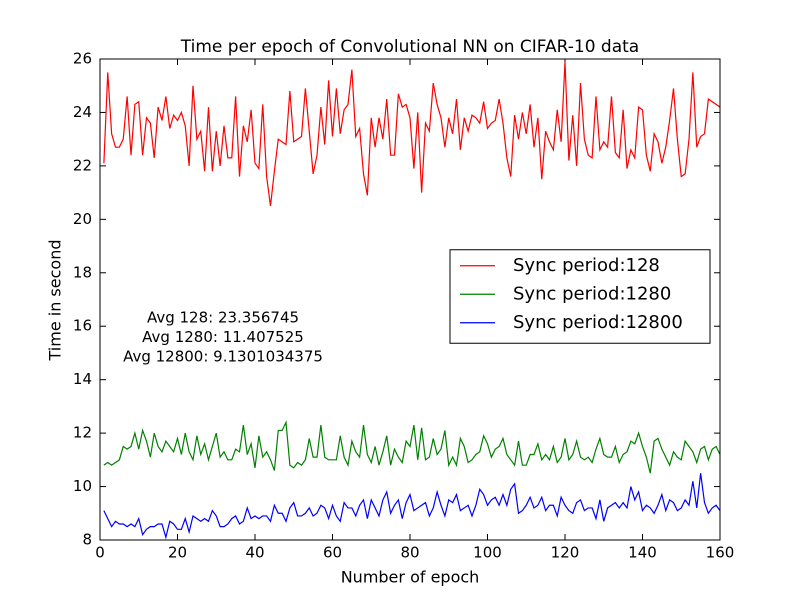  What do you see at coordinates (409, 553) in the screenshot?
I see `x-tick-label: 80` at bounding box center [409, 553].